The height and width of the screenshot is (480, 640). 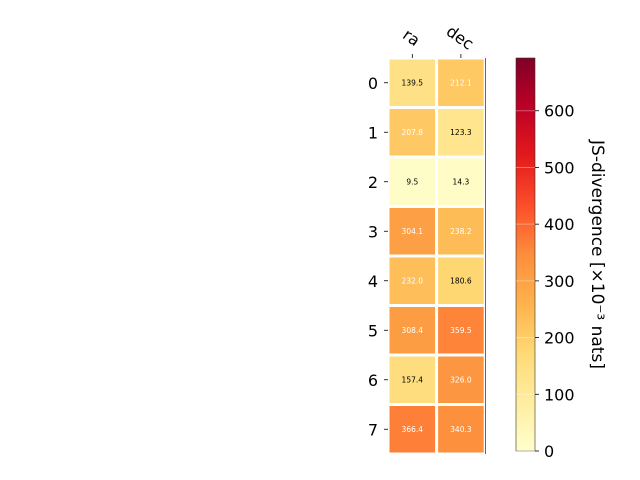 I want to click on cell-value-label: 340.3, so click(x=461, y=429).